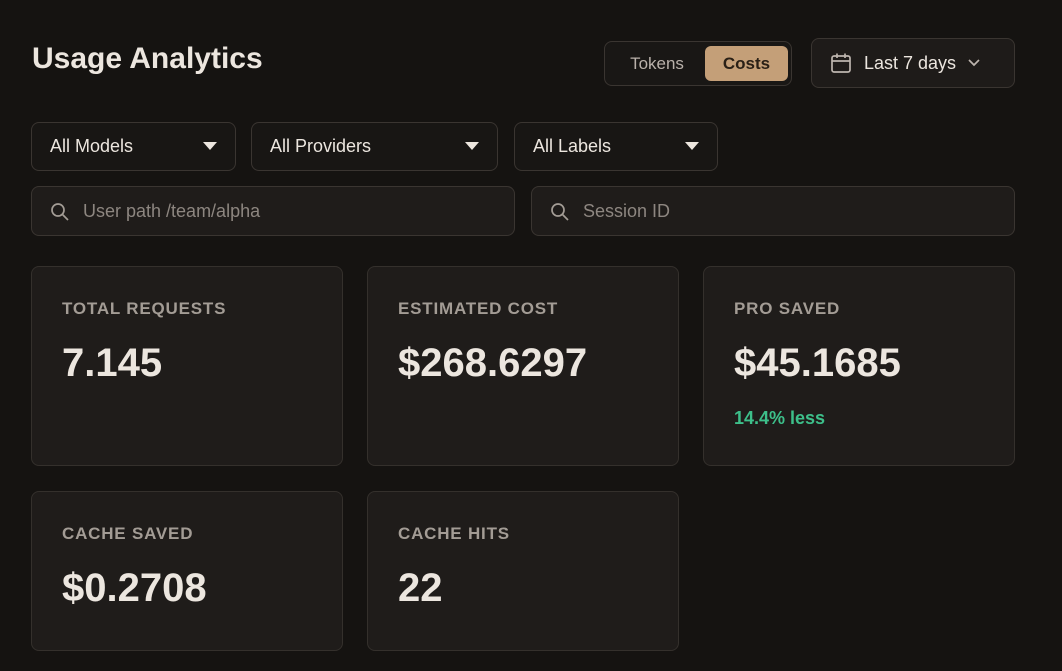 The height and width of the screenshot is (671, 1062). I want to click on dropdown: All Providers, so click(374, 146).